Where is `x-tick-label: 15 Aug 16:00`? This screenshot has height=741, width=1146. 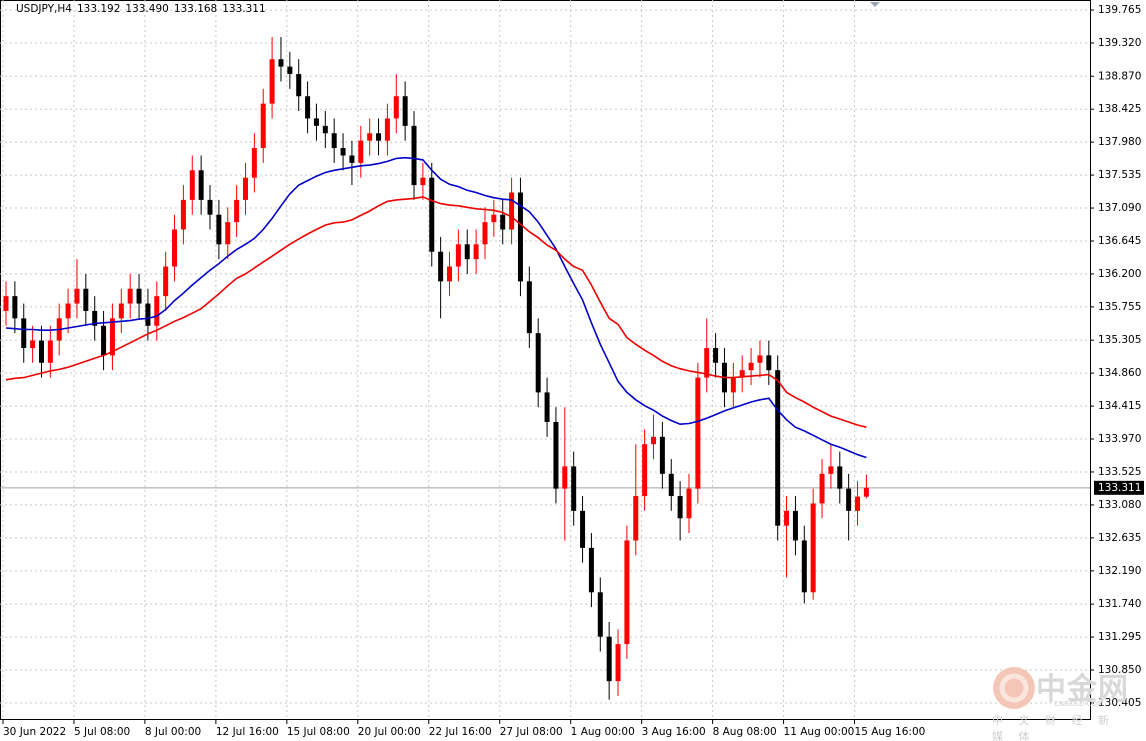
x-tick-label: 15 Aug 16:00 is located at coordinates (890, 732).